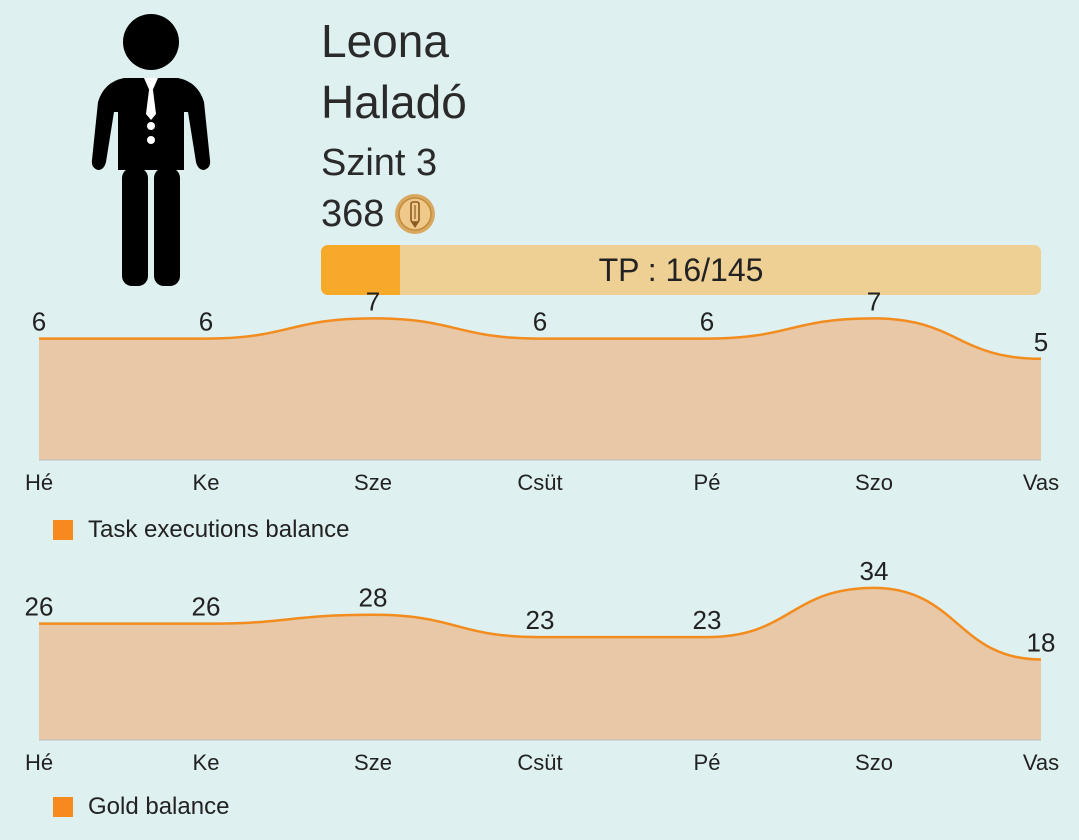  What do you see at coordinates (385, 41) in the screenshot?
I see `user-name: Leona` at bounding box center [385, 41].